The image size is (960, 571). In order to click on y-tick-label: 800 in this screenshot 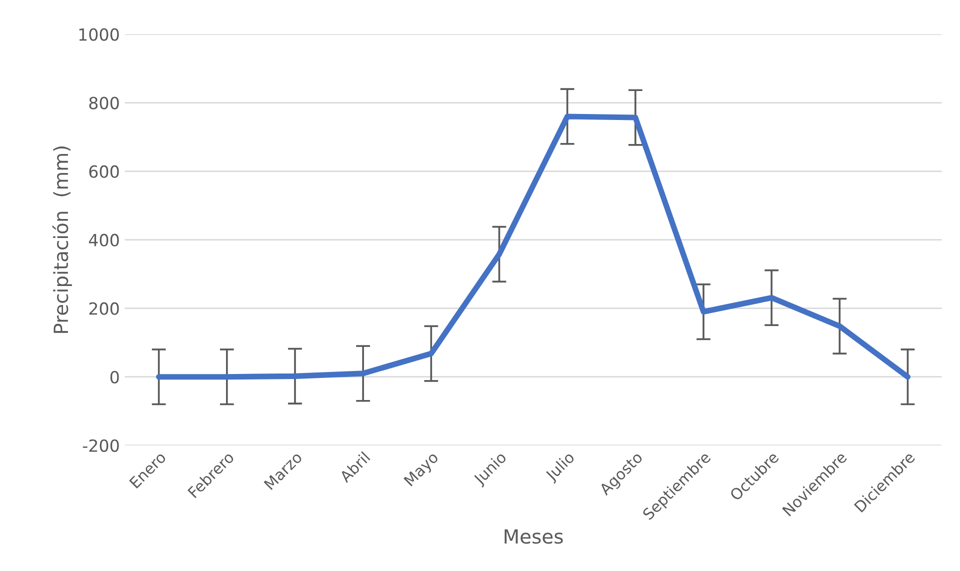, I will do `click(104, 103)`.